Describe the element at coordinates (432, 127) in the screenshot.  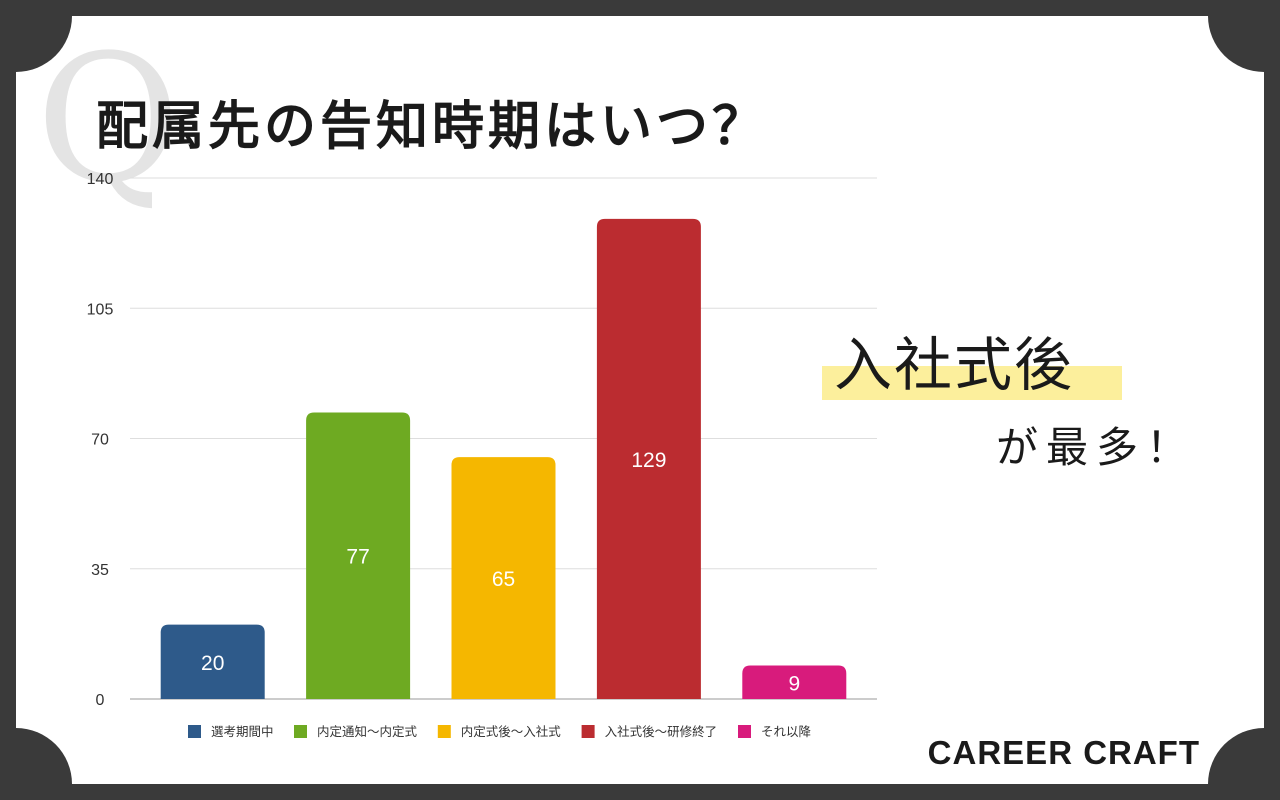
I see `page-title: 配属先の告知時期はいつ？` at that location.